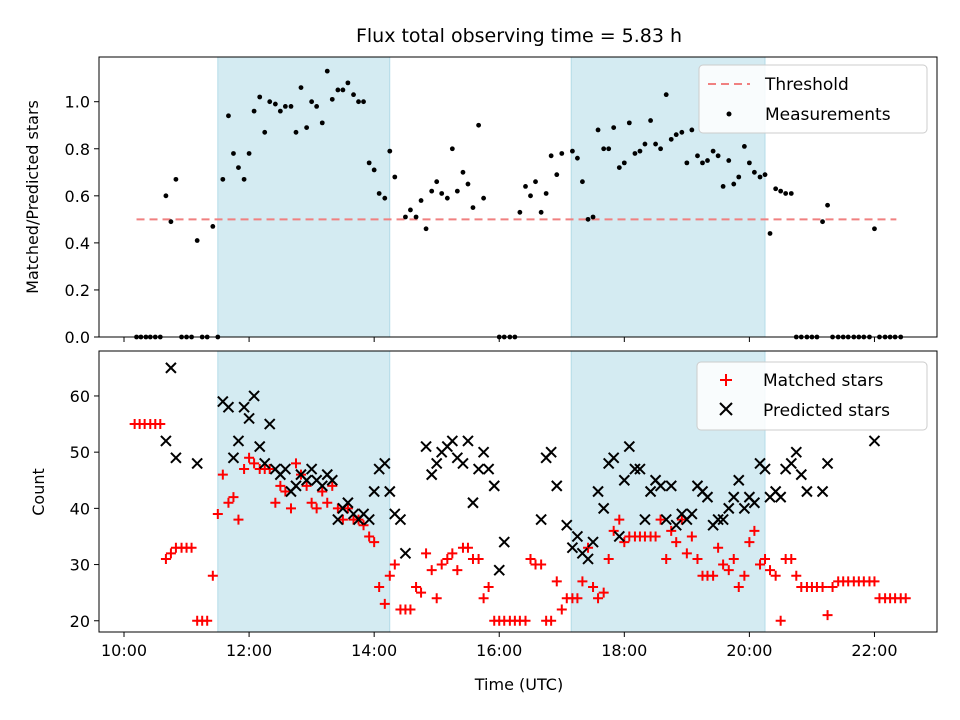 Image resolution: width=960 pixels, height=720 pixels. I want to click on y-tick-label: 60, so click(80, 396).